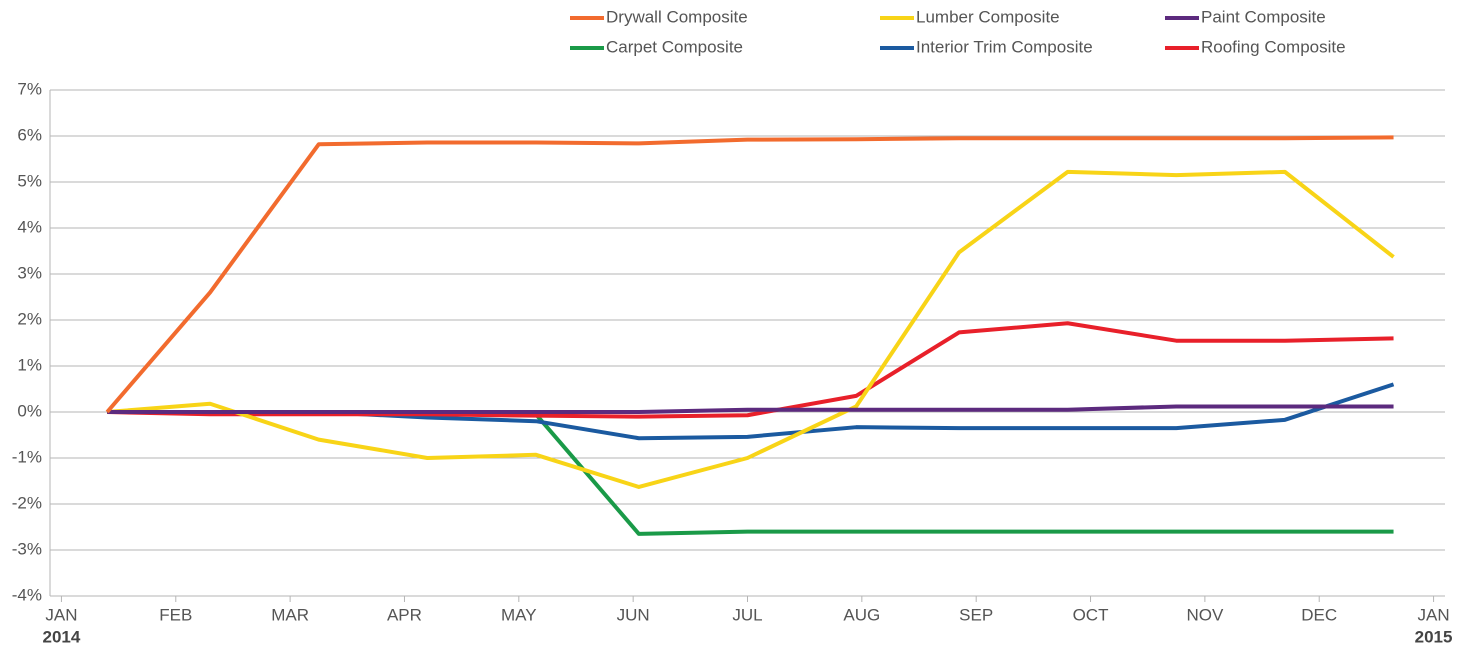 The width and height of the screenshot is (1465, 651). I want to click on y-tick-label: 7%, so click(29, 88).